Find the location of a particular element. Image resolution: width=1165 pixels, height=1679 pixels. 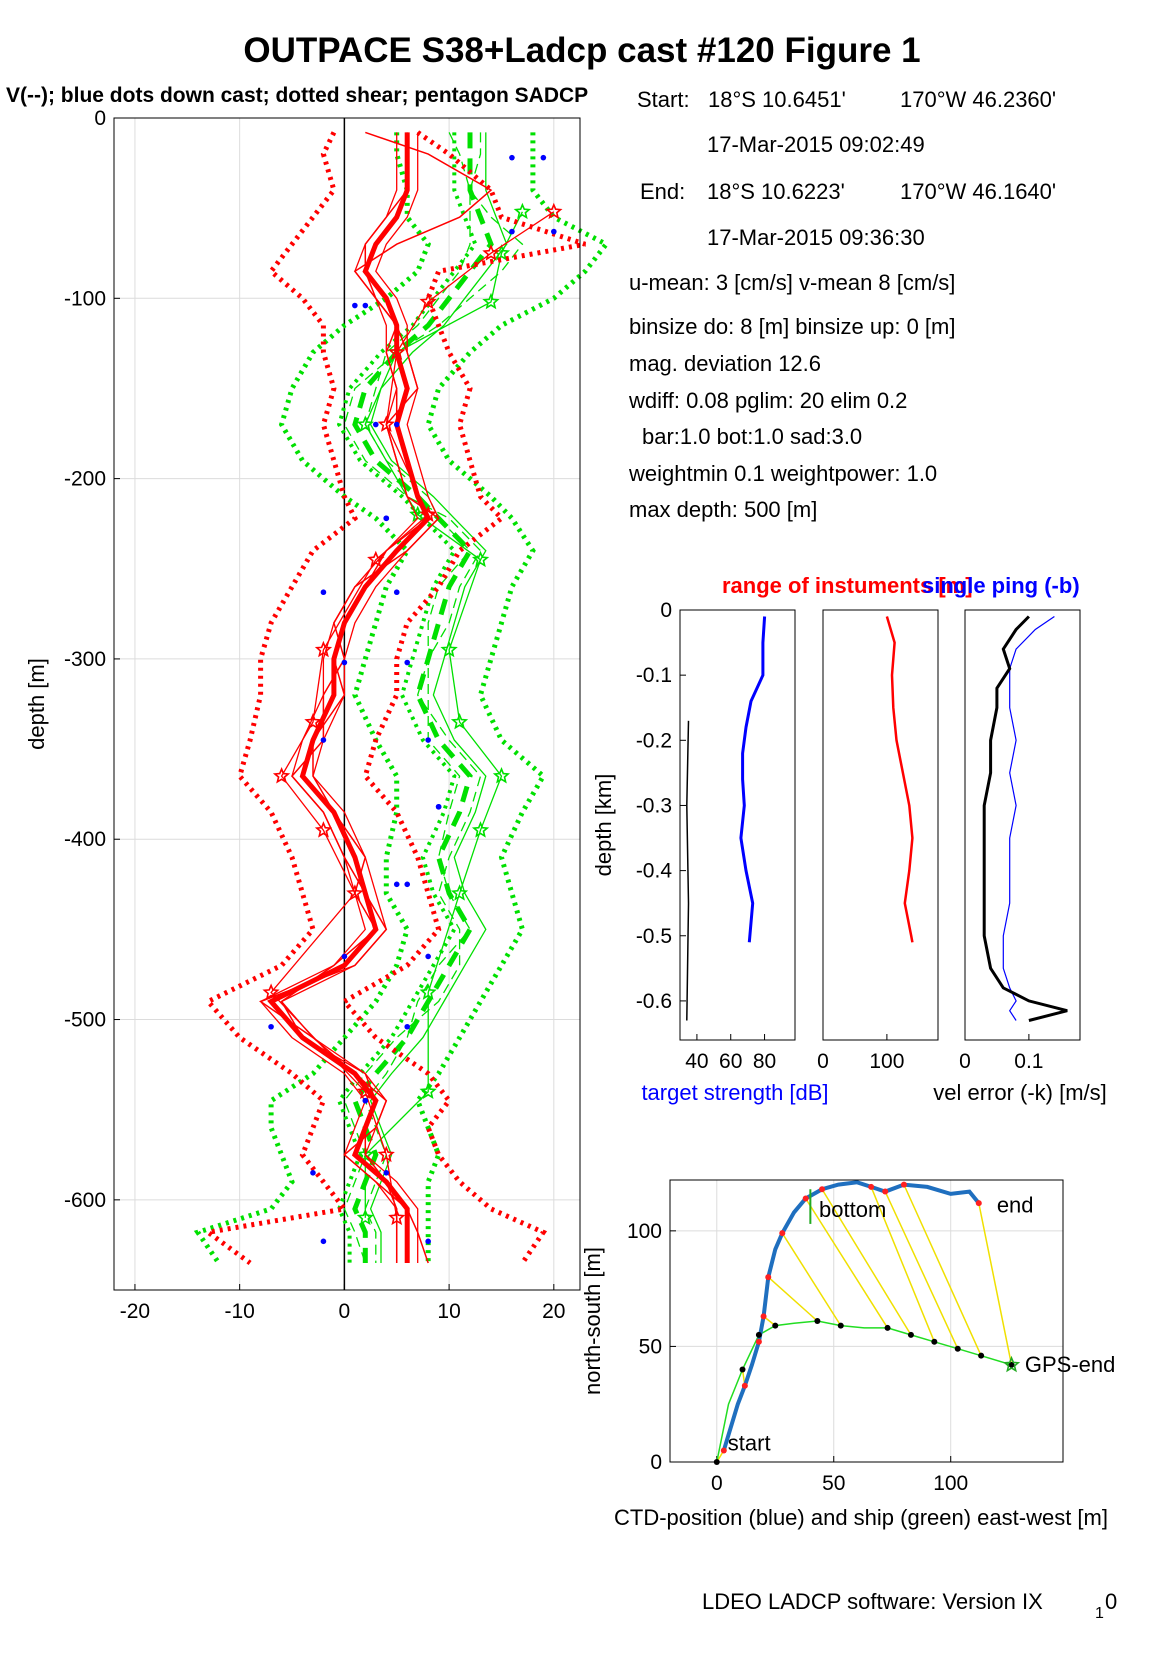

vel-error-title: single ping (-b) is located at coordinates (1001, 585).